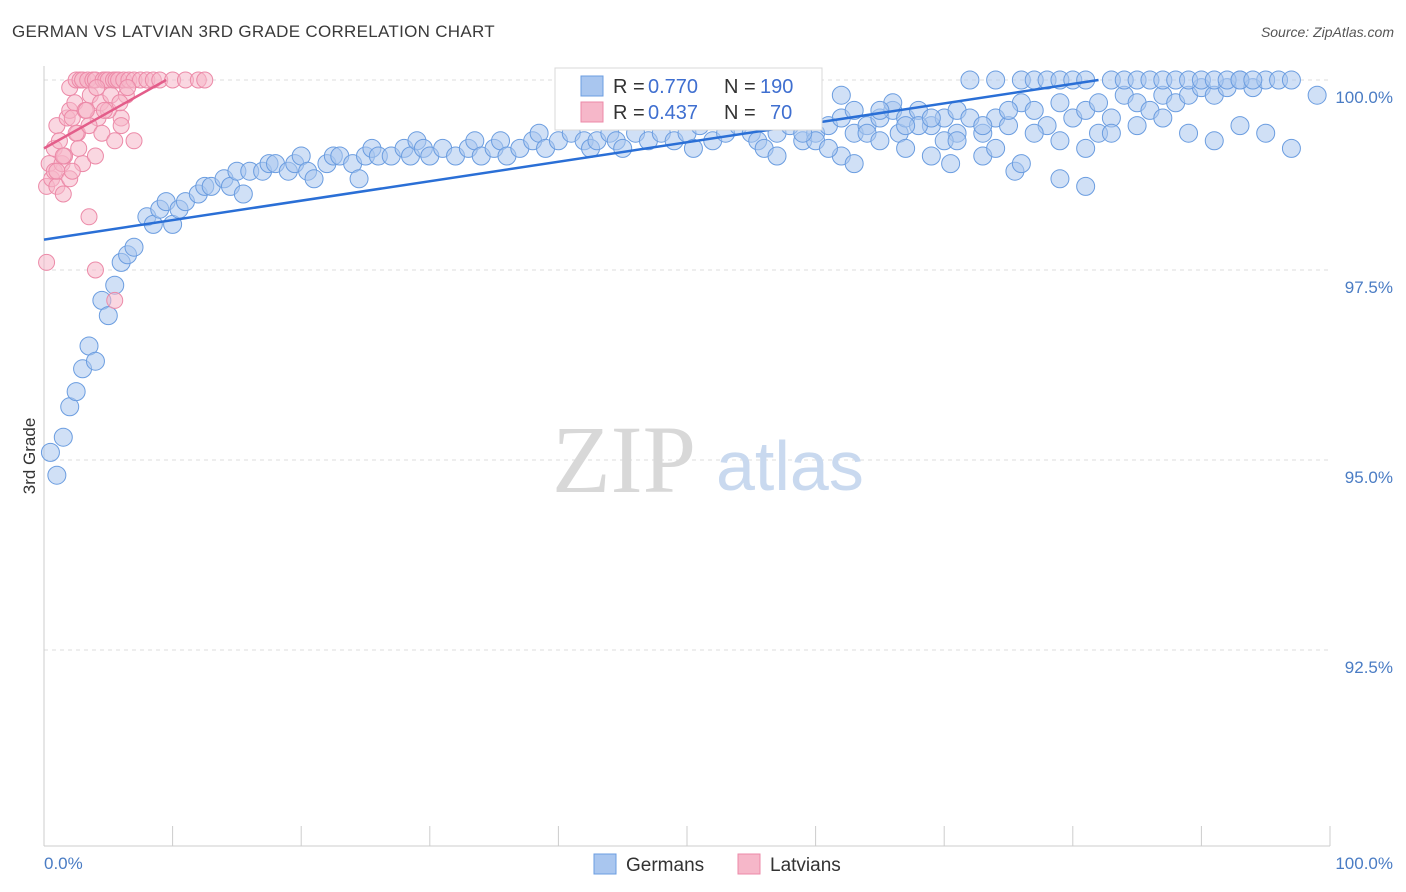 Image resolution: width=1406 pixels, height=892 pixels. What do you see at coordinates (781, 113) in the screenshot?
I see `stats-latvians-n-value: 70` at bounding box center [781, 113].